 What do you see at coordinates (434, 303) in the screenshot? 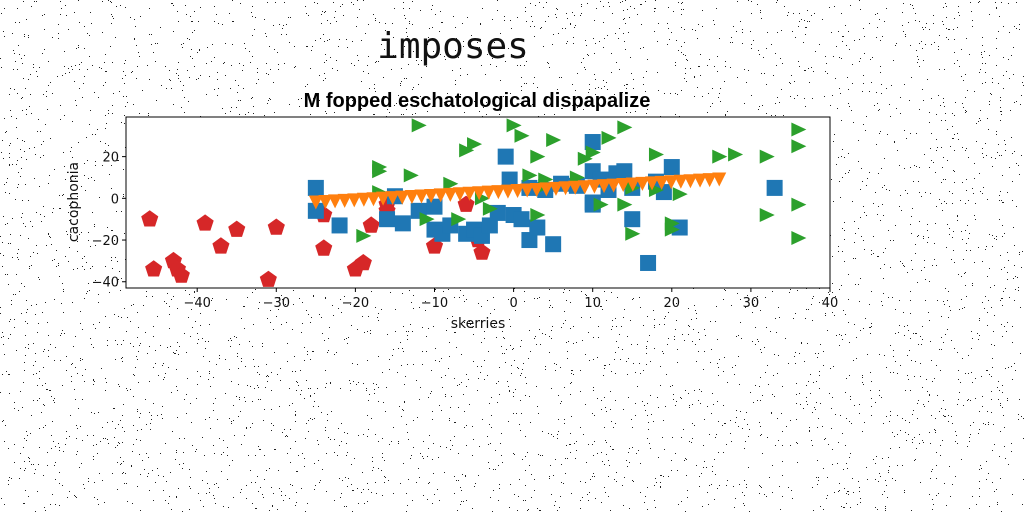
I see `x-tick-label: −10` at bounding box center [434, 303].